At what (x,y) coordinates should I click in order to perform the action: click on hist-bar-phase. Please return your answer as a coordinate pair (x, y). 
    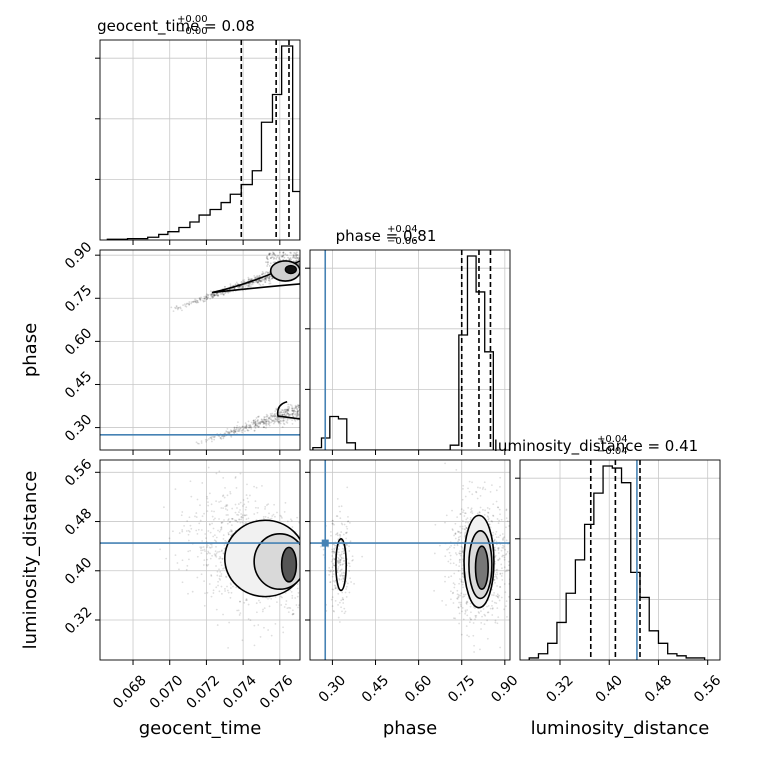
    Looking at the image, I should click on (463, 392).